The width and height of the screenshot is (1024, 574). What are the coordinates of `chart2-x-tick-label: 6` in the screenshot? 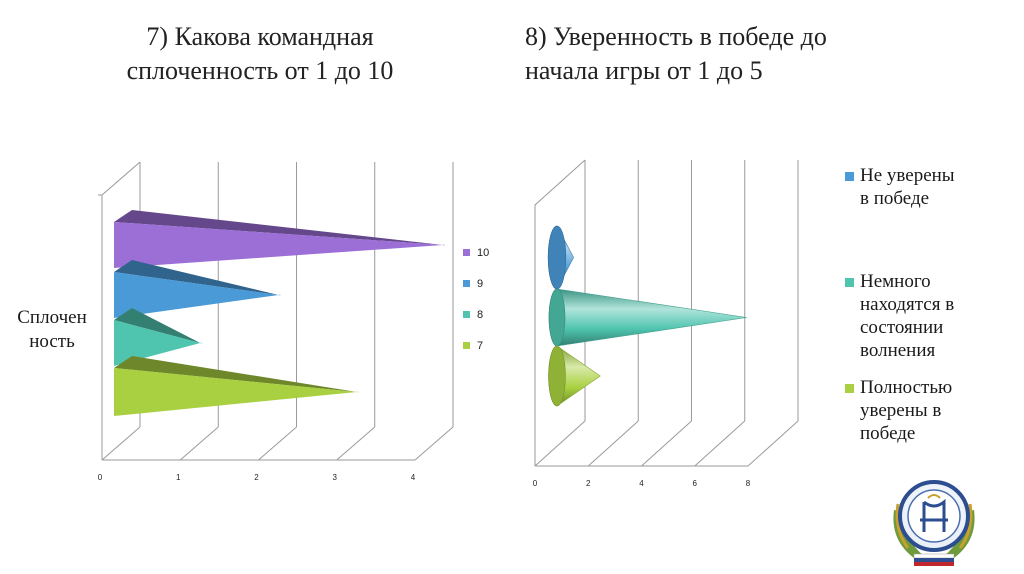 It's located at (695, 483).